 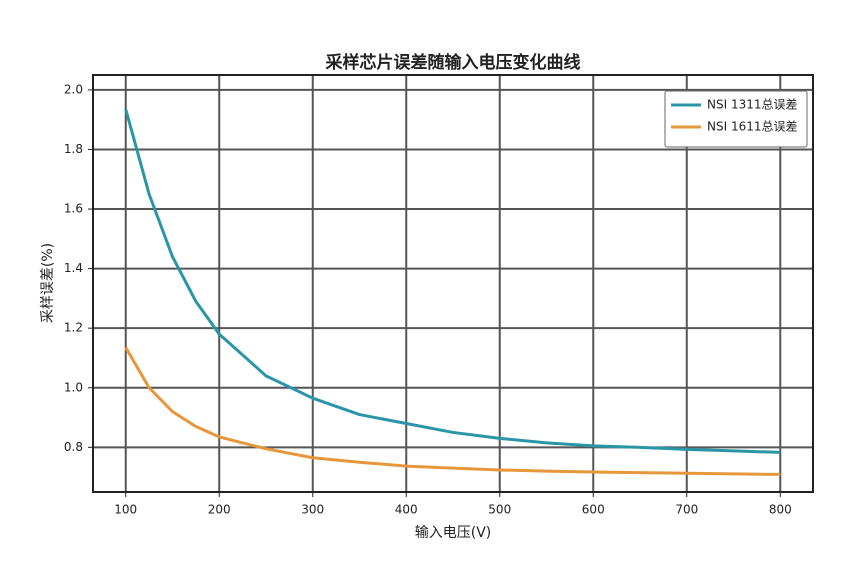 What do you see at coordinates (780, 510) in the screenshot?
I see `x-tick-label: 800` at bounding box center [780, 510].